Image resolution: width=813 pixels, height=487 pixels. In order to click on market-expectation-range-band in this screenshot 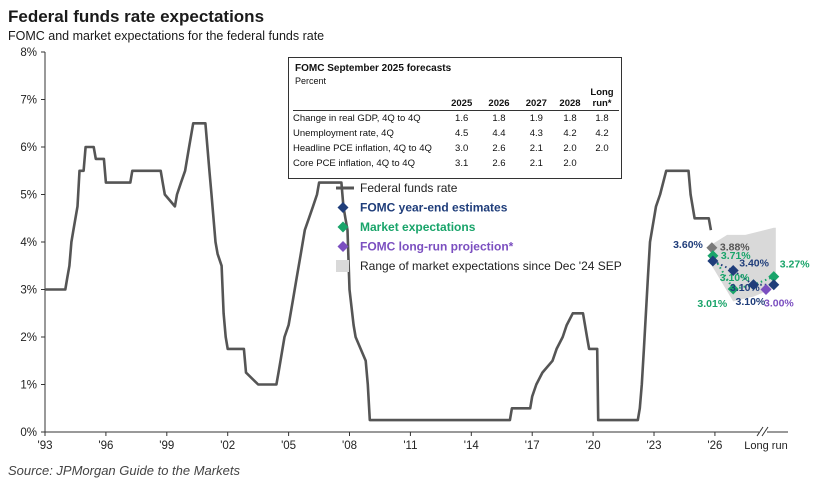, I will do `click(743, 264)`.